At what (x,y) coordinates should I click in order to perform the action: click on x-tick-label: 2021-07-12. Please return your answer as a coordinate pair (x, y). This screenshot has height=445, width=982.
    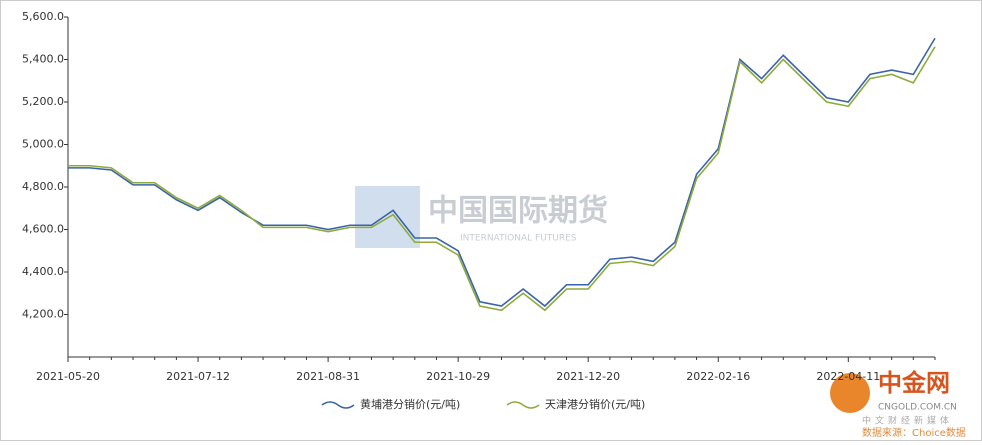
    Looking at the image, I should click on (198, 376).